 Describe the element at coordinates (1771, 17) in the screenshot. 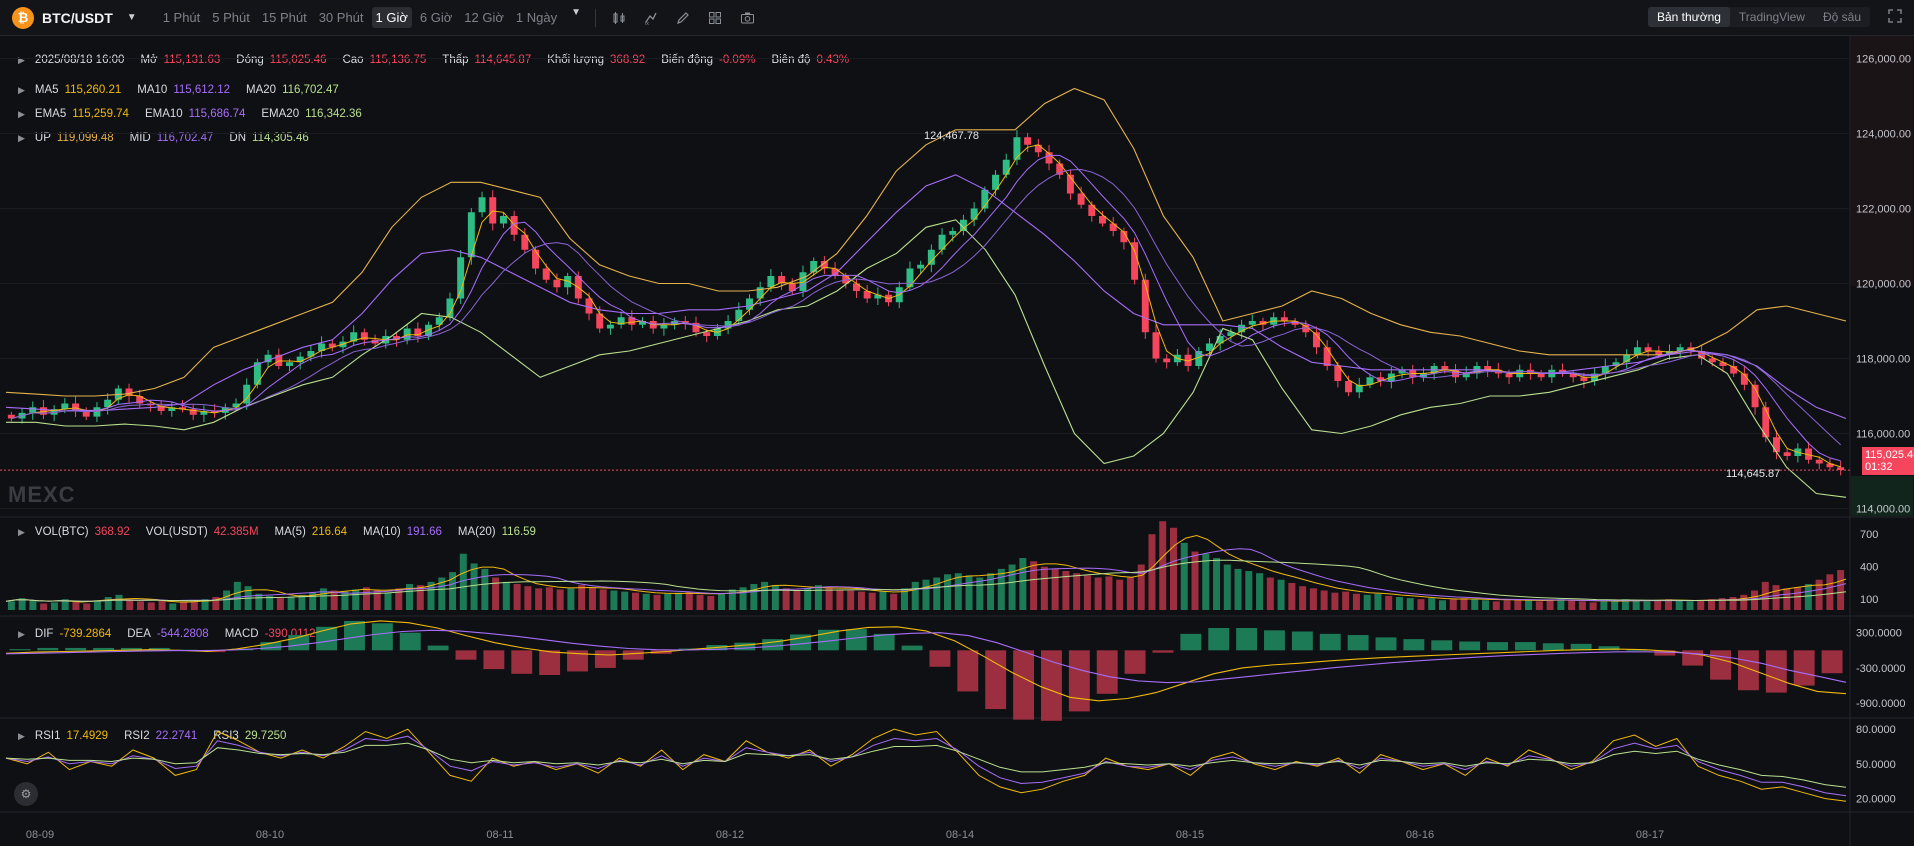

I see `view-tab: TradingView` at that location.